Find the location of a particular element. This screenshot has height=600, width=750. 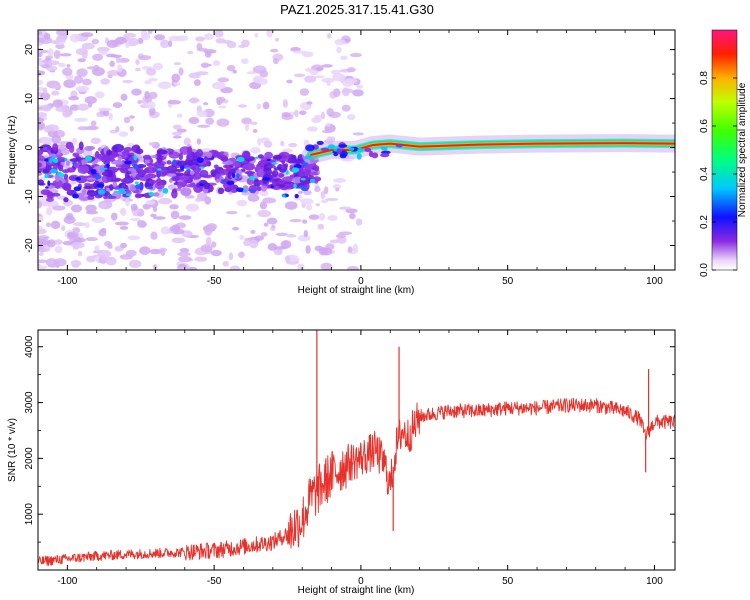

spectrogram-x-tick-label: 100 is located at coordinates (654, 281).